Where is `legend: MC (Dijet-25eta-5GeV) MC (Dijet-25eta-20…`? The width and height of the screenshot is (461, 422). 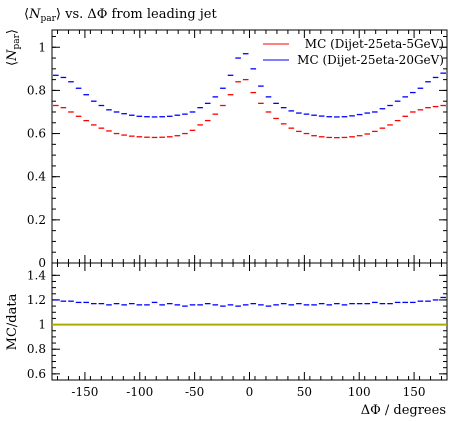 legend: MC (Dijet-25eta-5GeV) MC (Dijet-25eta-20… is located at coordinates (353, 52).